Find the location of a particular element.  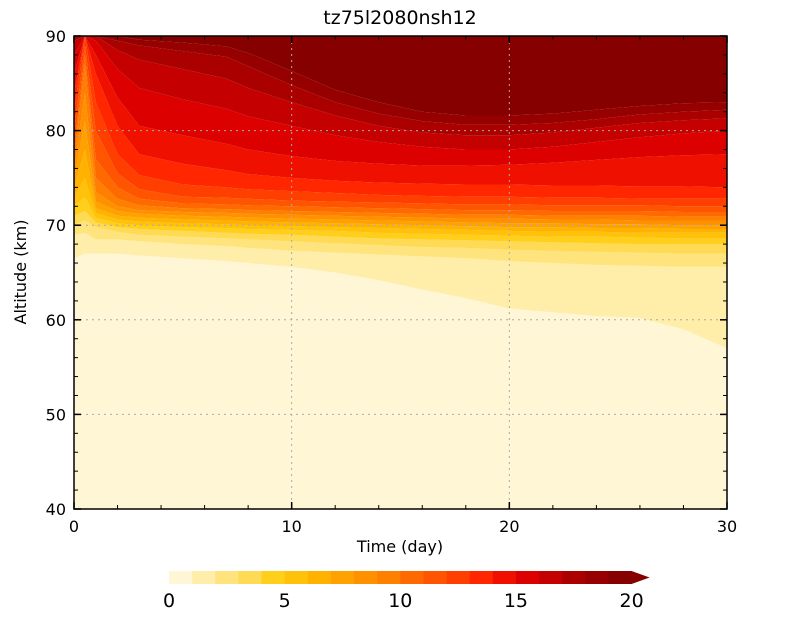

colorbar-tick-label: 5 is located at coordinates (285, 601).